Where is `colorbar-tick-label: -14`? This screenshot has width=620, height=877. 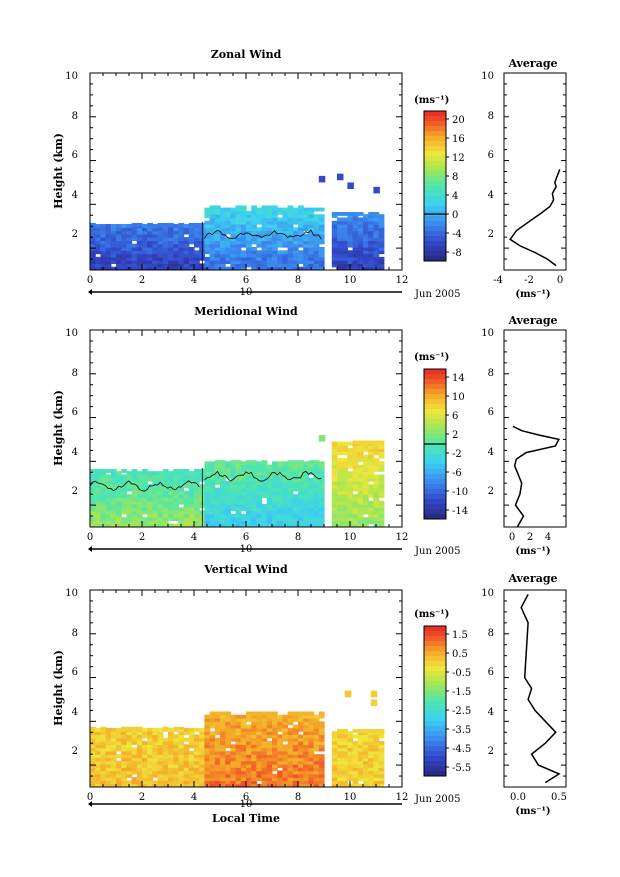 colorbar-tick-label: -14 is located at coordinates (460, 511).